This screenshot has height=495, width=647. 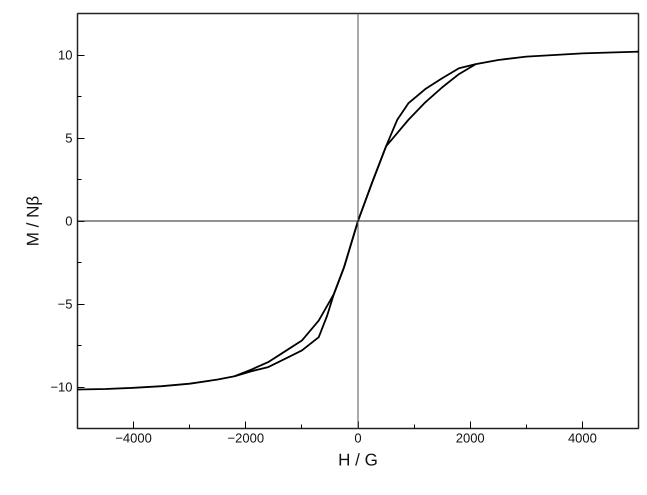 What do you see at coordinates (133, 438) in the screenshot?
I see `x-tick-label: −4000` at bounding box center [133, 438].